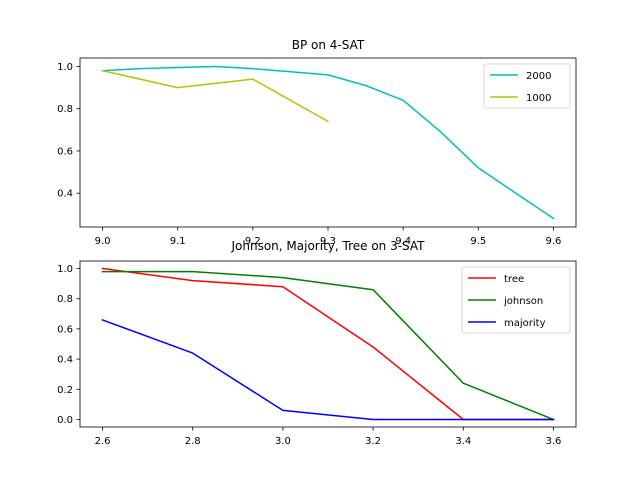 The image size is (640, 480). I want to click on chart-title: Johnson, Majority, Tree on 3-SAT, so click(328, 246).